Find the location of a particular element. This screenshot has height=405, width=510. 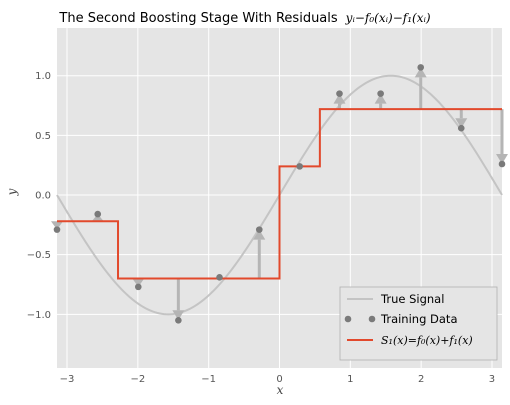

chart-title-math: yᵢ−f₀(xᵢ)−f₁(xᵢ) is located at coordinates (388, 18).